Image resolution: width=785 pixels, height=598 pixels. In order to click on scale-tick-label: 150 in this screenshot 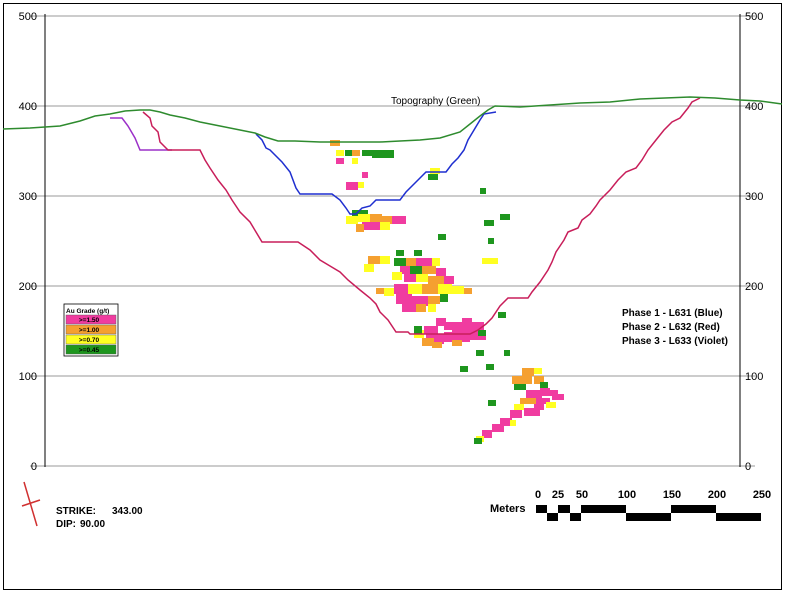, I will do `click(672, 495)`.